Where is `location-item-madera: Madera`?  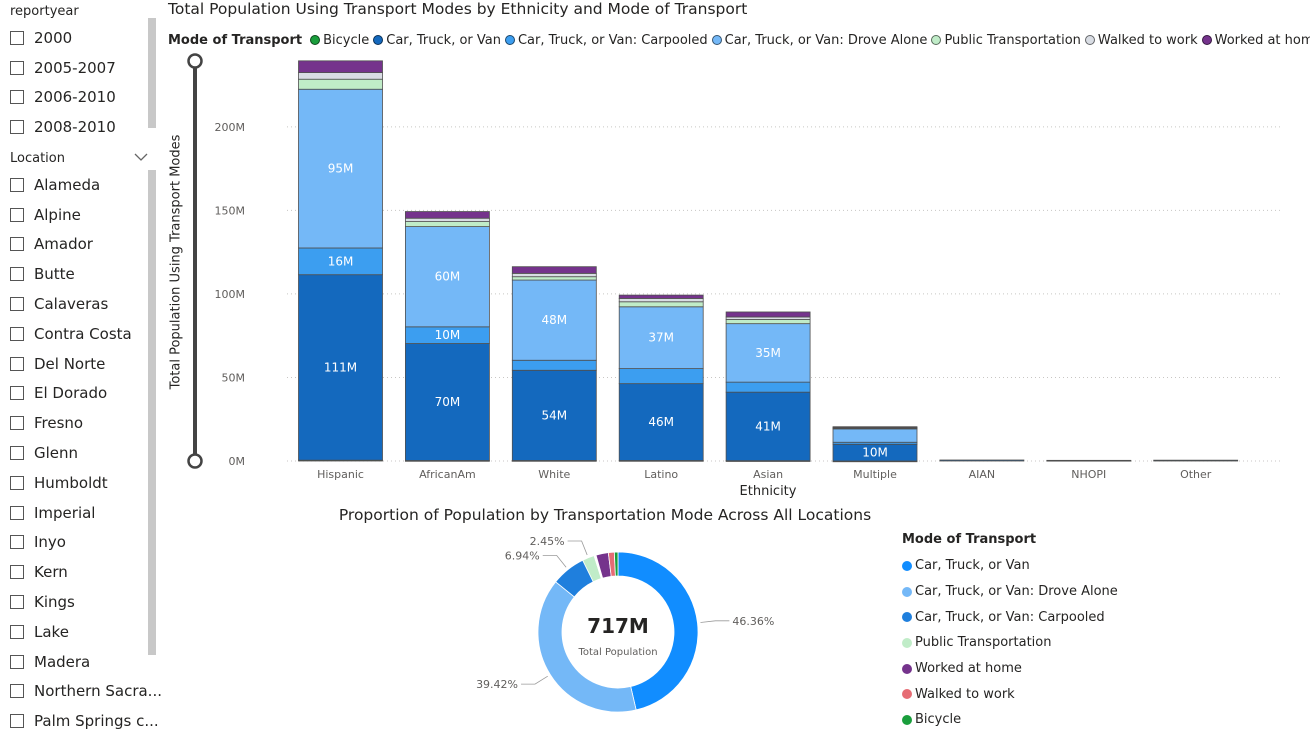
location-item-madera: Madera is located at coordinates (86, 662).